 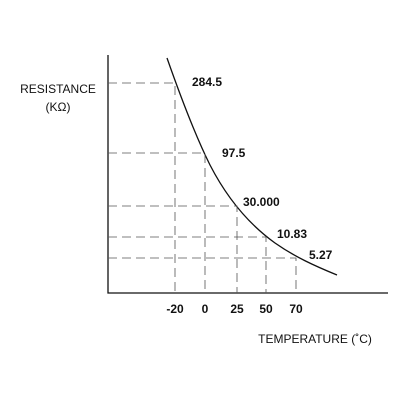 I want to click on x-tick-label: 0, so click(x=205, y=309).